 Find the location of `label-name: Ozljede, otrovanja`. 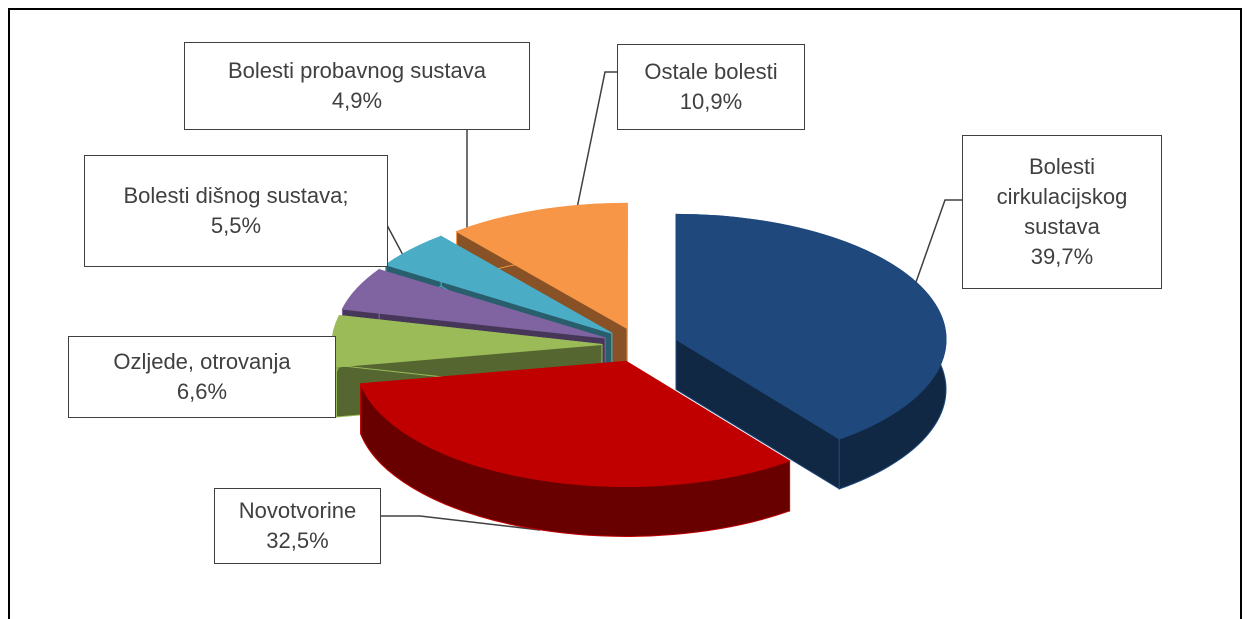

label-name: Ozljede, otrovanja is located at coordinates (202, 361).